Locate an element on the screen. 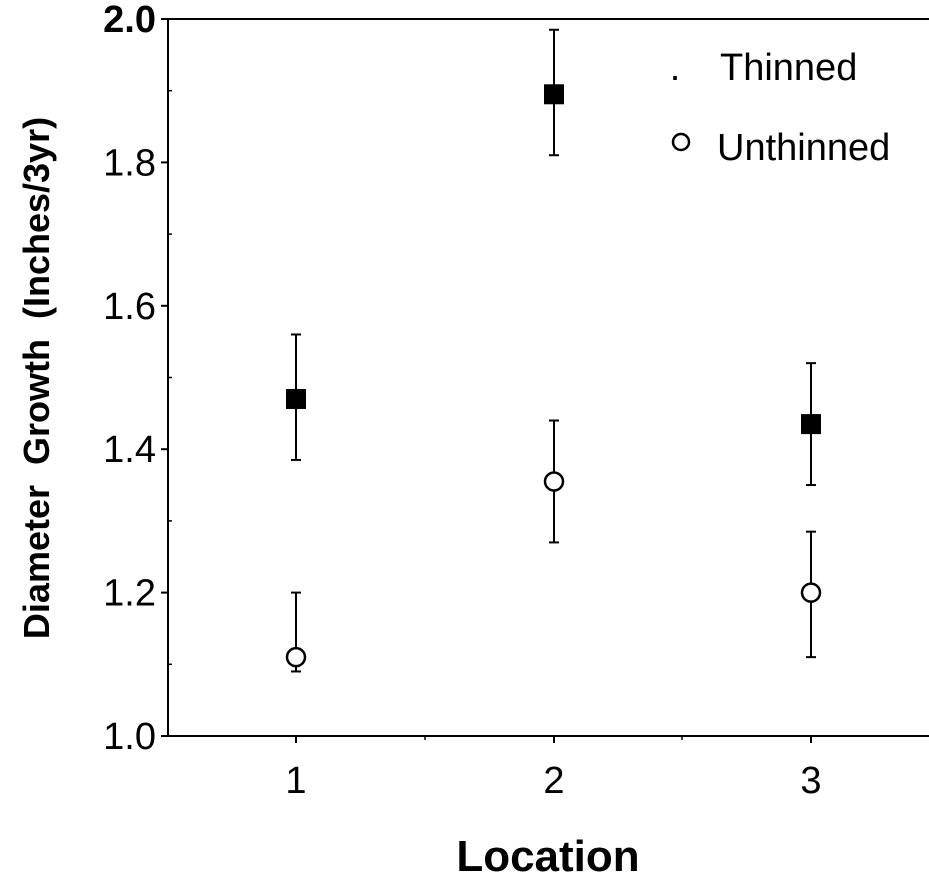 This screenshot has height=872, width=929. legend-thinned-marker: . is located at coordinates (675, 68).